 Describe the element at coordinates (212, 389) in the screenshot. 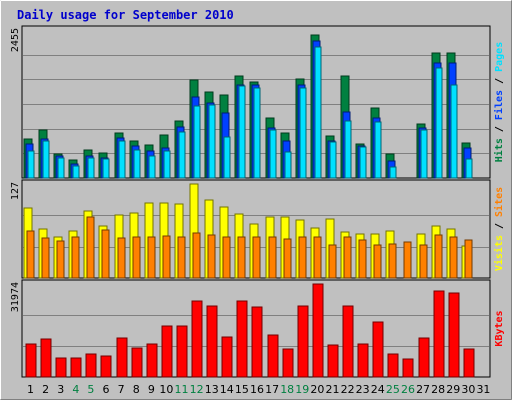

I see `day-label: 13` at that location.